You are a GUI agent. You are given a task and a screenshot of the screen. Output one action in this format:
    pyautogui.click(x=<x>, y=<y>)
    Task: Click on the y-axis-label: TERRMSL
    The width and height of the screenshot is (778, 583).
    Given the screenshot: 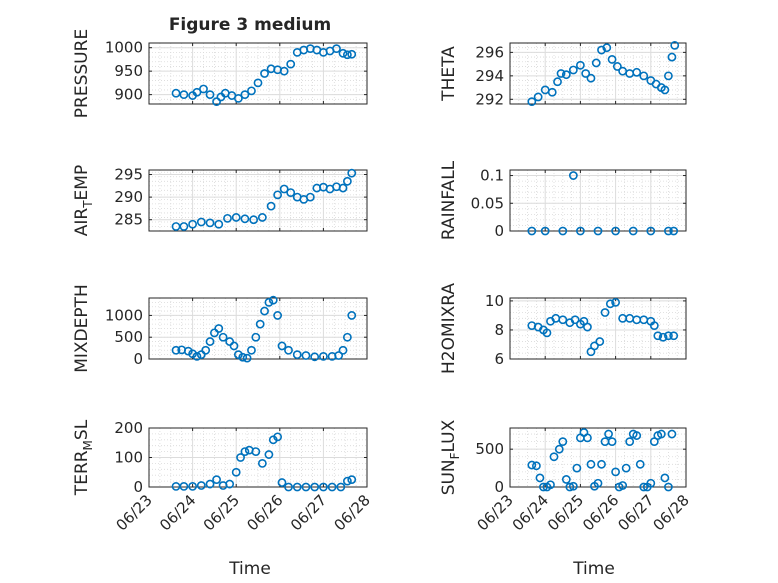 What is the action you would take?
    pyautogui.click(x=83, y=457)
    